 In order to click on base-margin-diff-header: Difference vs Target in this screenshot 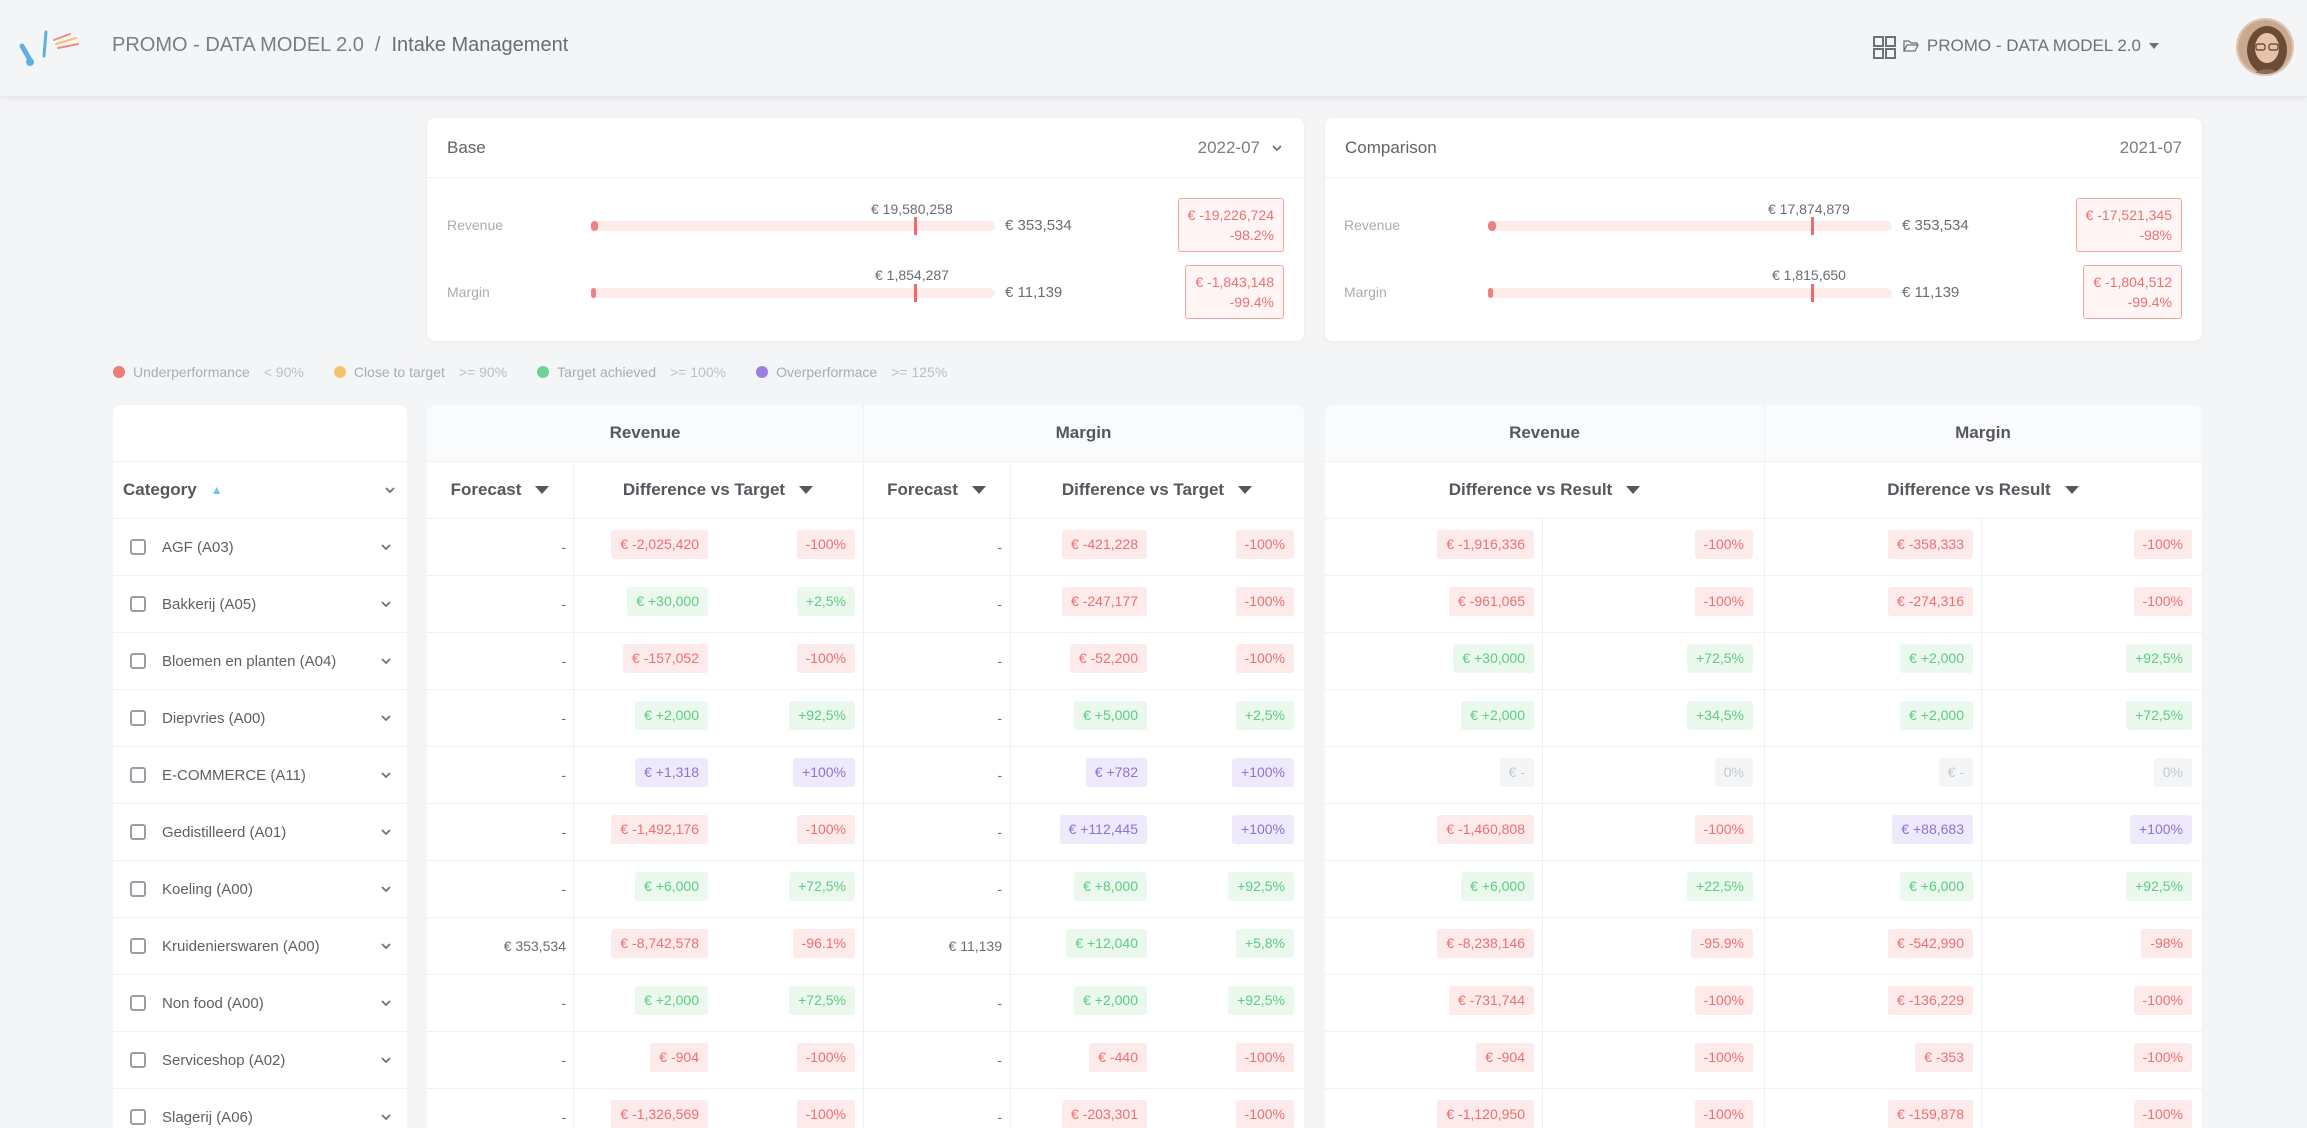, I will do `click(1157, 490)`.